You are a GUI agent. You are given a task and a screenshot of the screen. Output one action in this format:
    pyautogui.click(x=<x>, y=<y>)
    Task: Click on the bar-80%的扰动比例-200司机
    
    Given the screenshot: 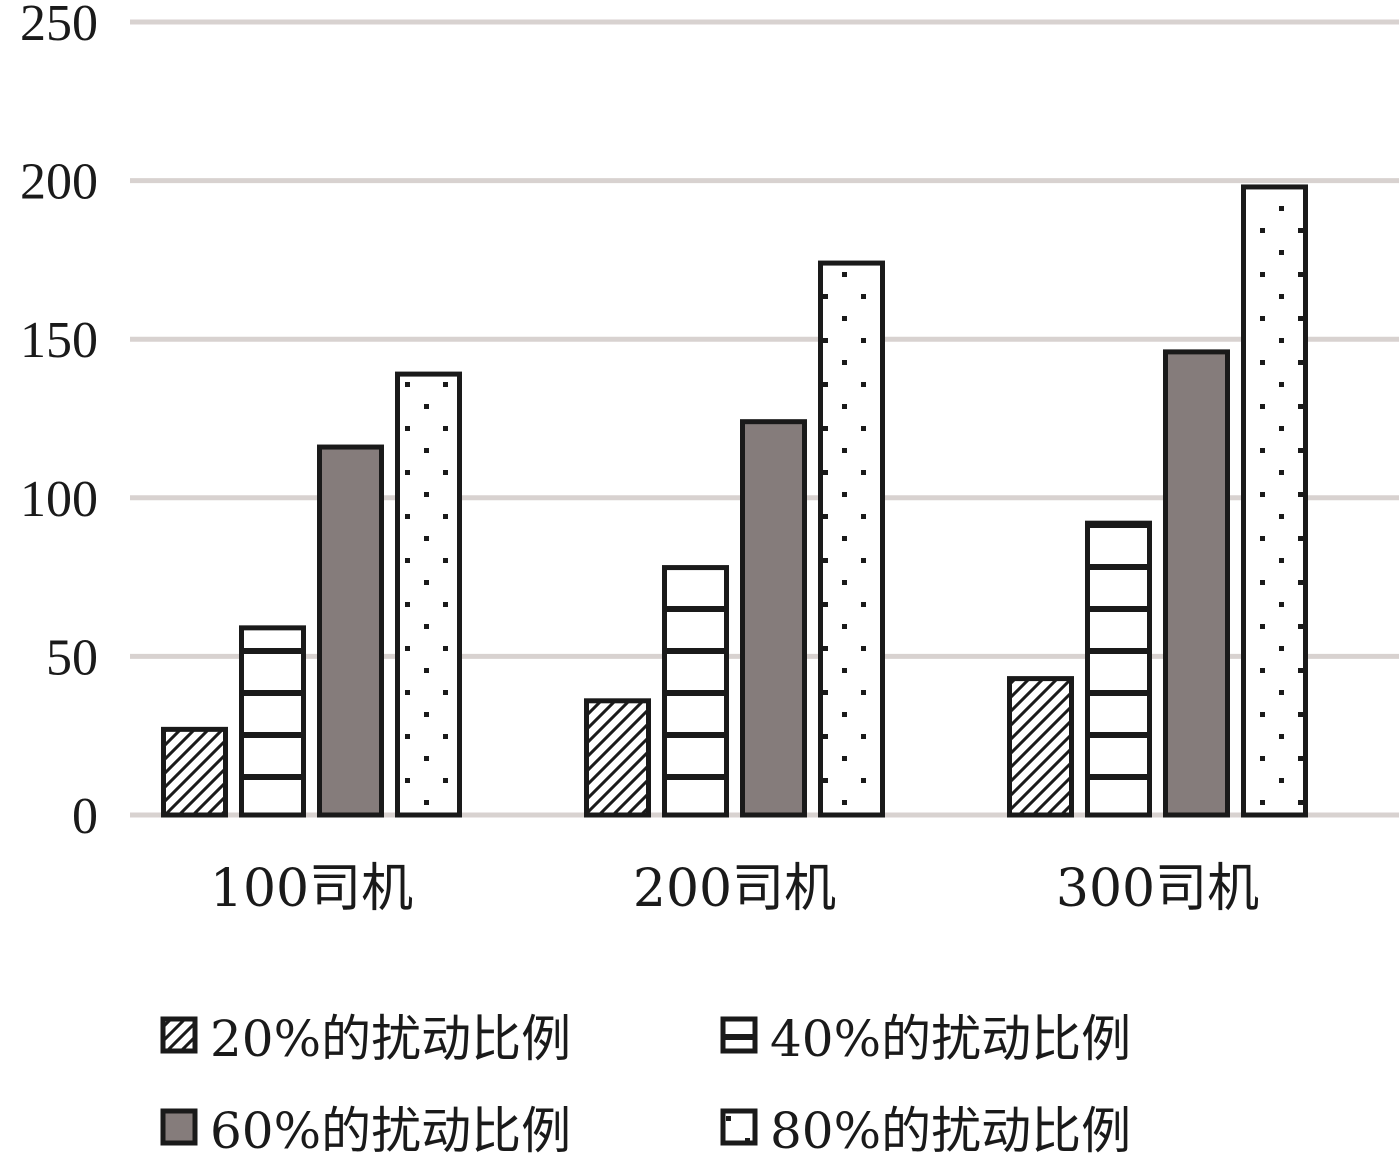 What is the action you would take?
    pyautogui.click(x=851, y=539)
    